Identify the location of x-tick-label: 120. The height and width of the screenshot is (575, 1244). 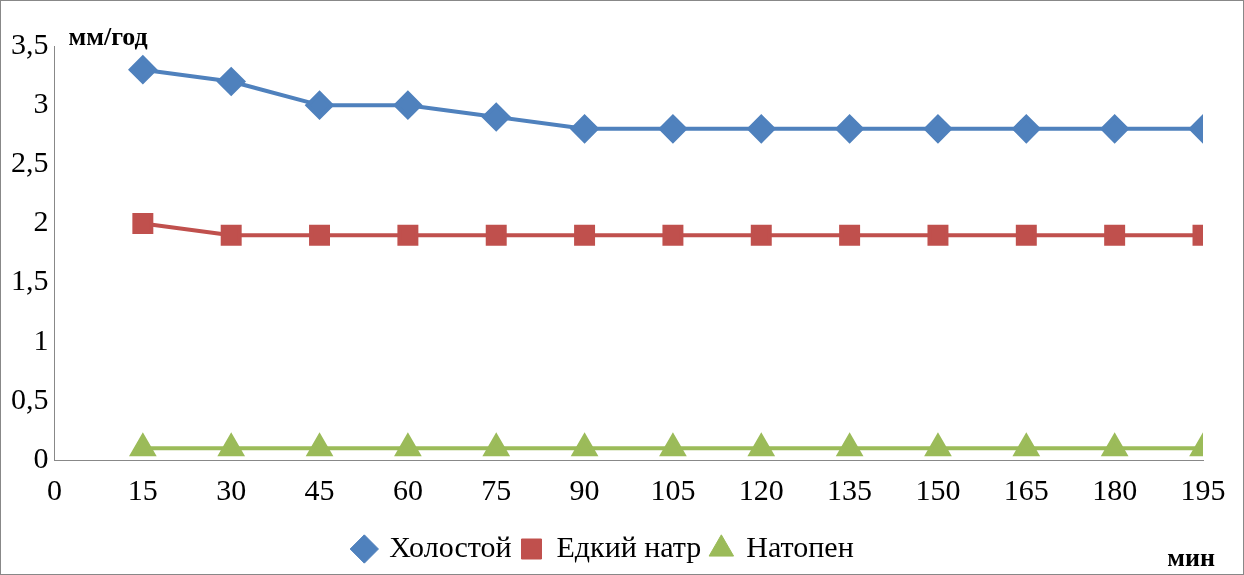
(761, 489).